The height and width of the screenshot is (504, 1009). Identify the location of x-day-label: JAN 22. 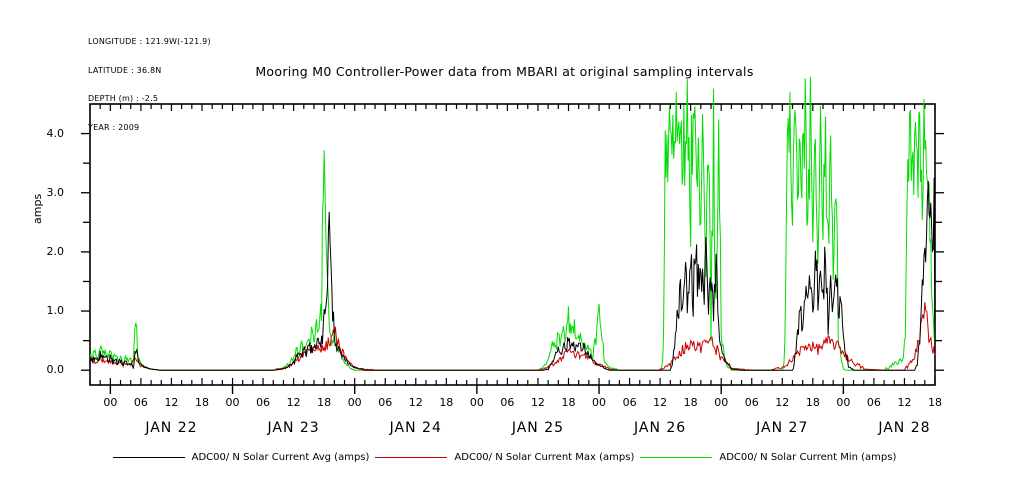
(171, 428).